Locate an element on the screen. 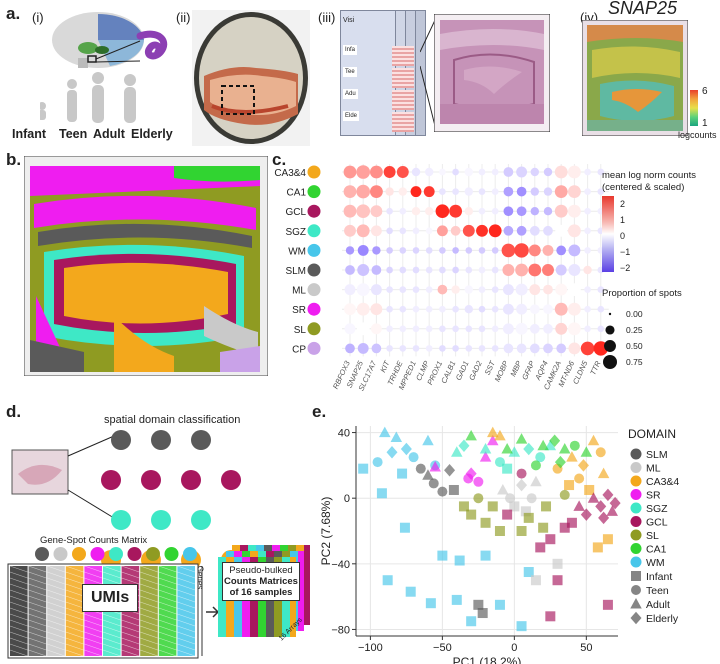 The height and width of the screenshot is (664, 720). row-label: WM is located at coordinates (297, 251).